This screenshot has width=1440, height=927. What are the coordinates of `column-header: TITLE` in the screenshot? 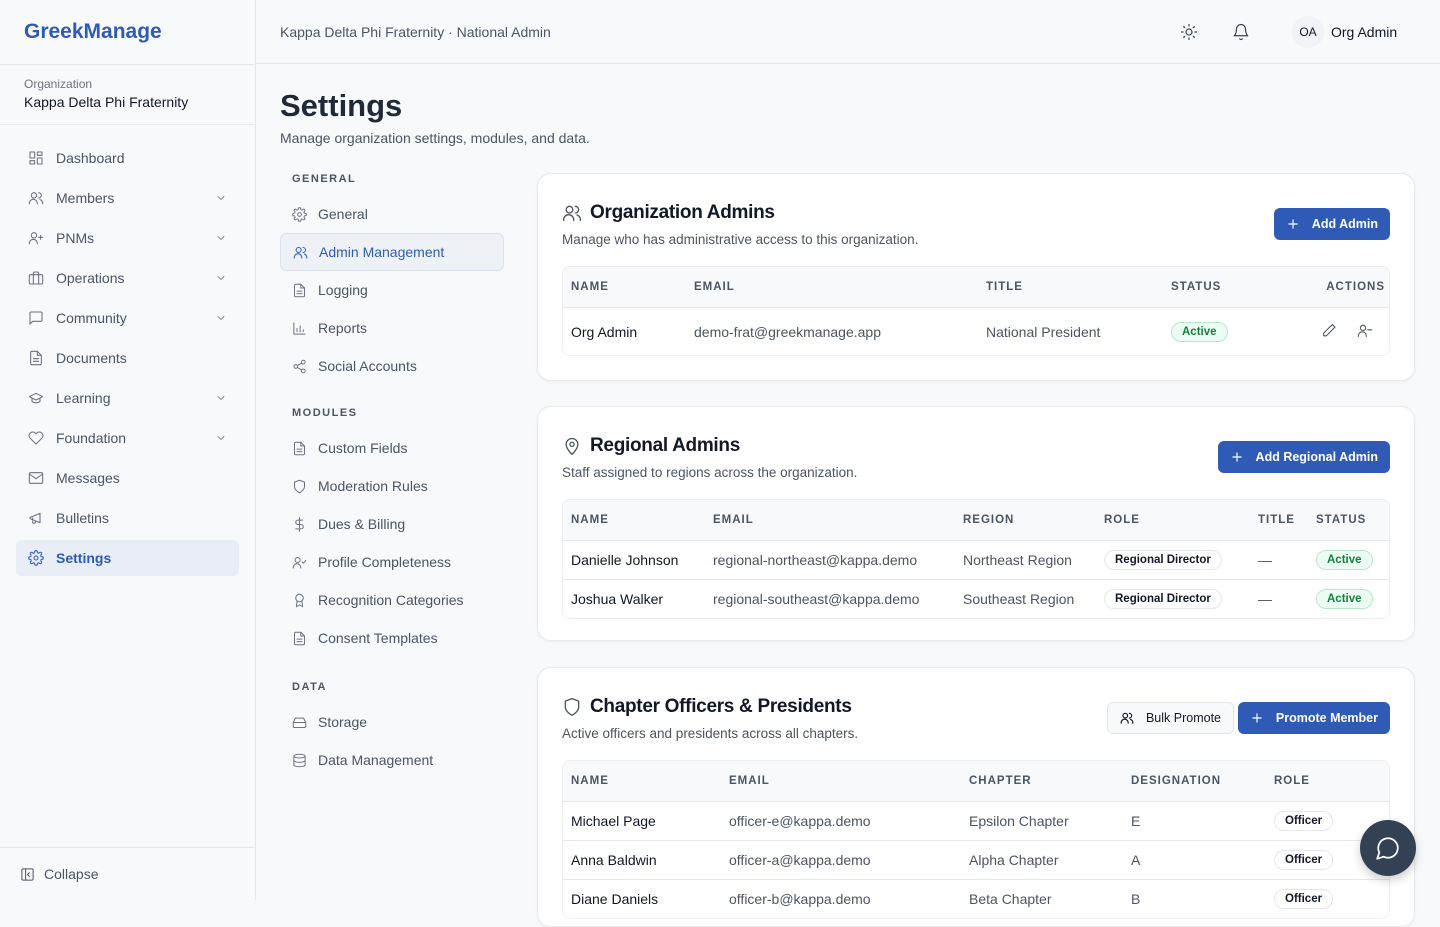 It's located at (1276, 520).